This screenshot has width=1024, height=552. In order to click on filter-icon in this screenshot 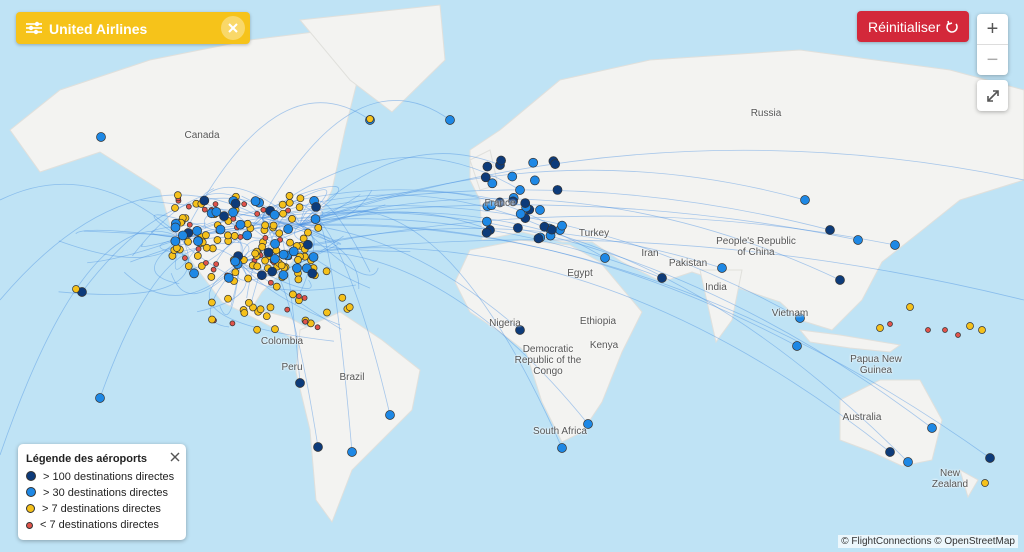, I will do `click(34, 28)`.